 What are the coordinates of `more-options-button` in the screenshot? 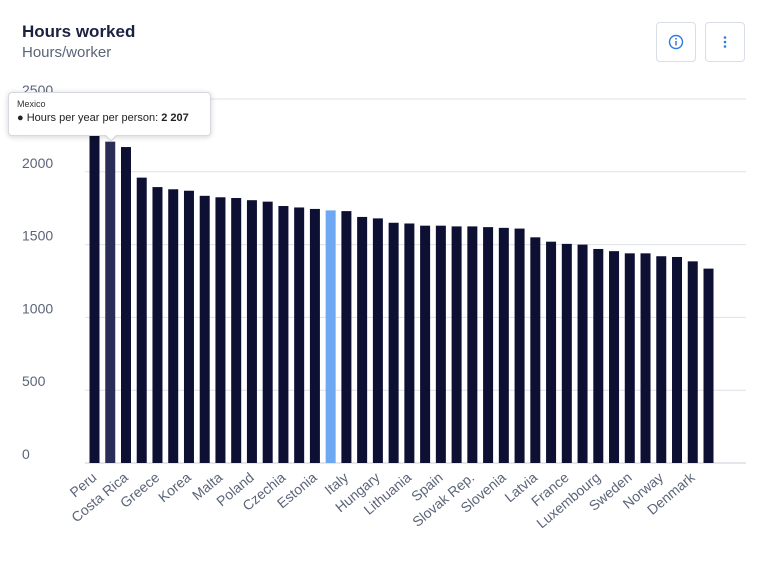 It's located at (725, 42).